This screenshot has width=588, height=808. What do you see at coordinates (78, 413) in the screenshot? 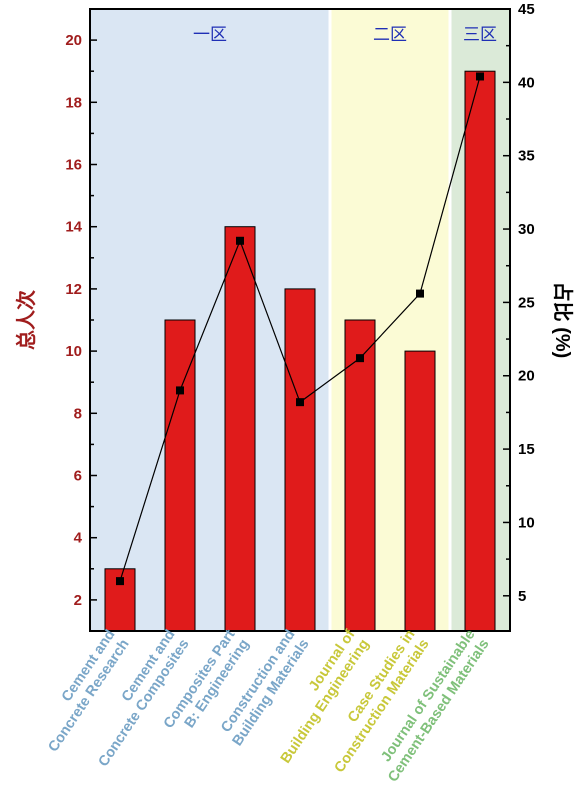
I see `left-tick-label: 8` at bounding box center [78, 413].